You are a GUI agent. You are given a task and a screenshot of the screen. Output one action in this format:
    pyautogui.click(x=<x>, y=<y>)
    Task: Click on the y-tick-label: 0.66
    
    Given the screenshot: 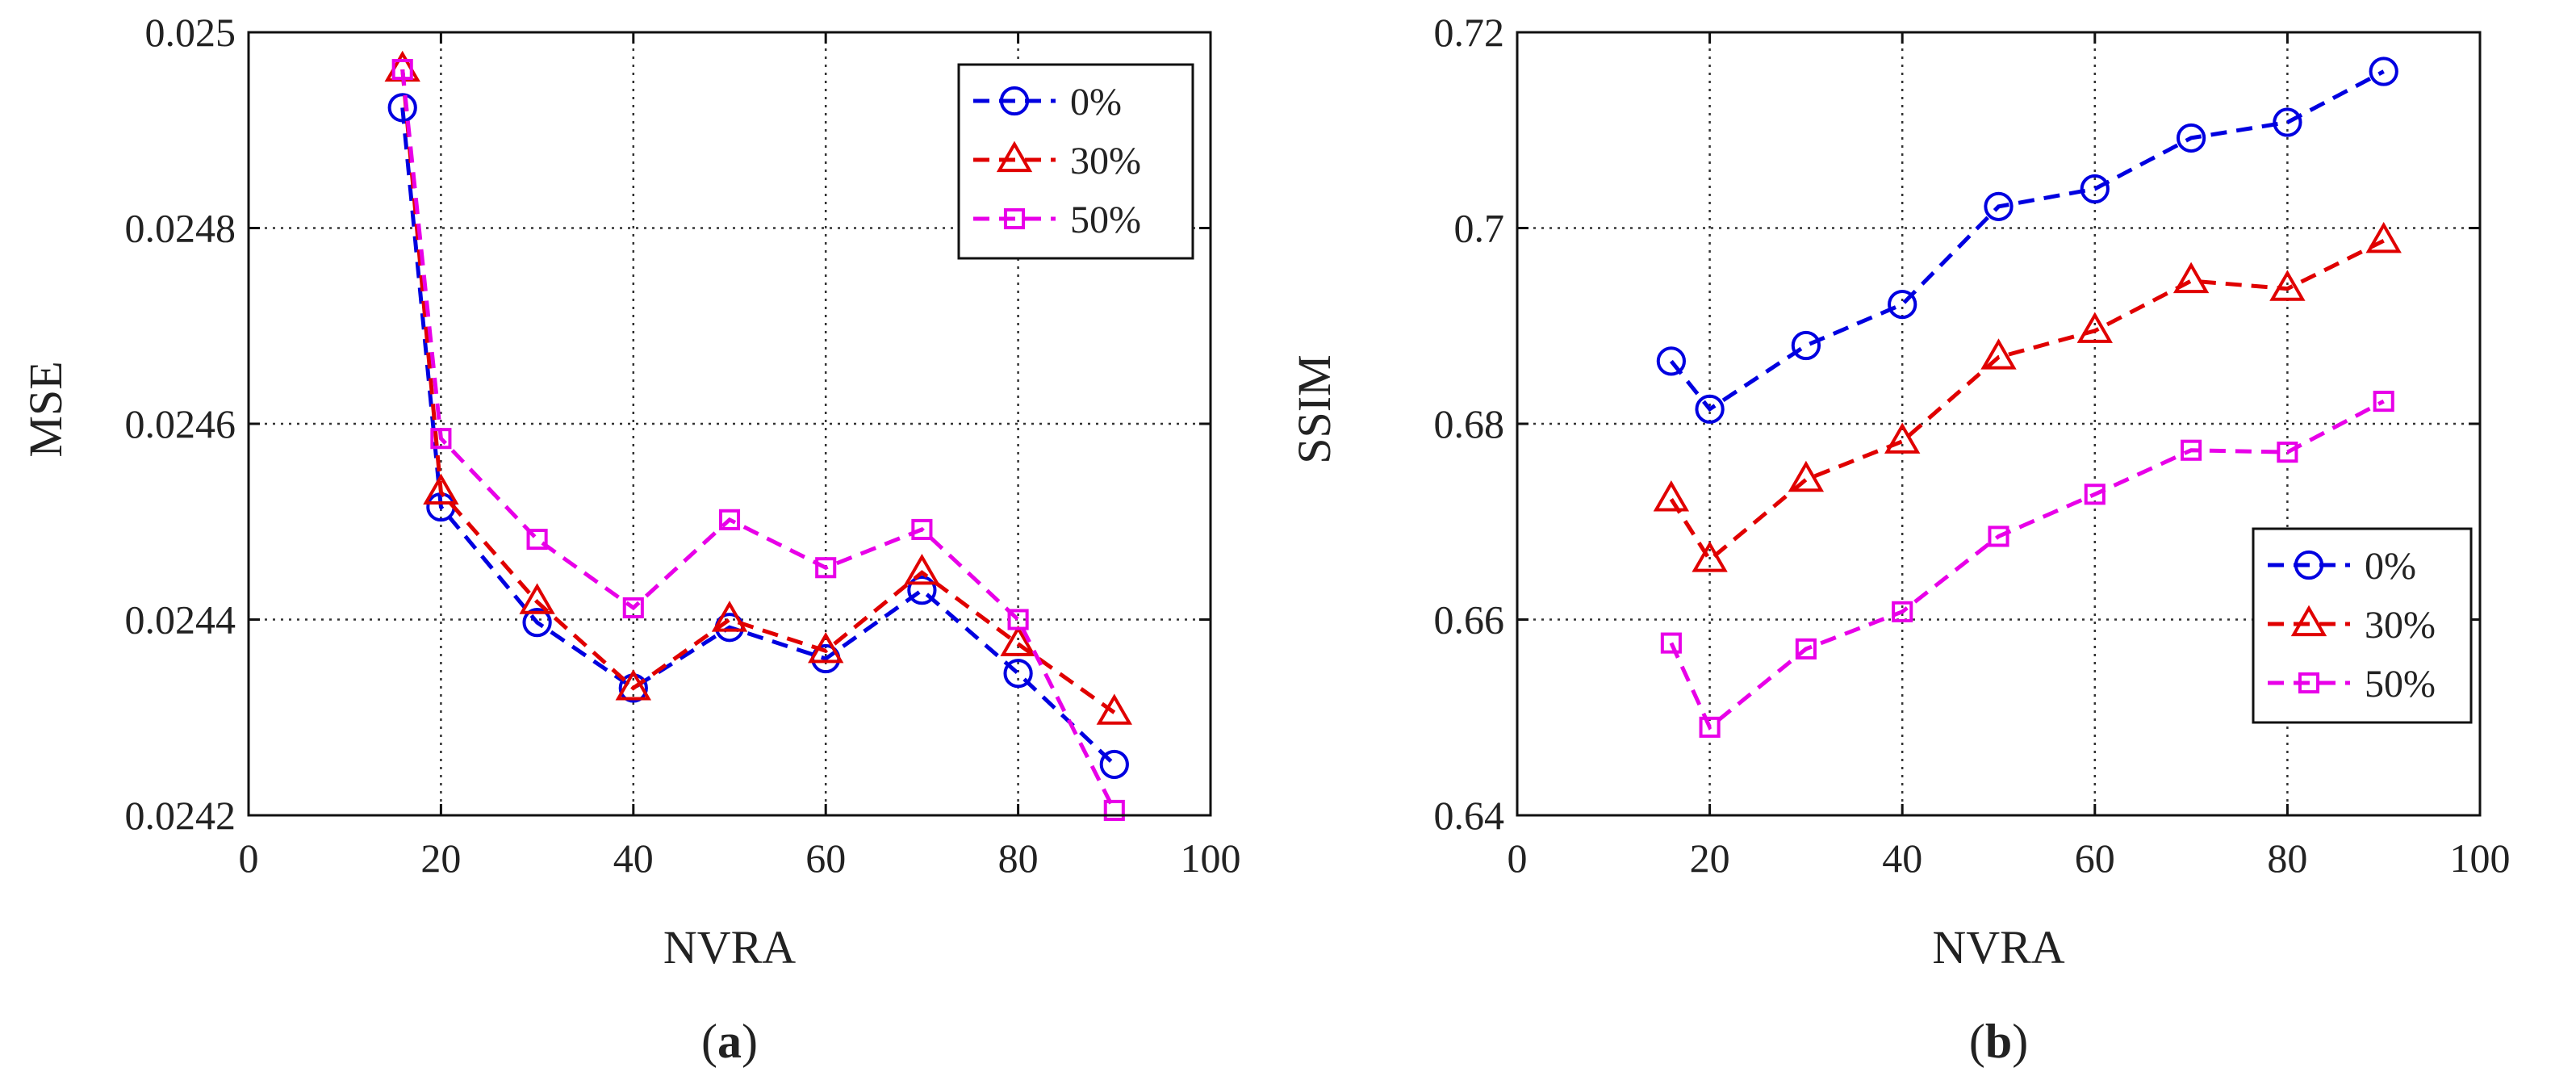 What is the action you would take?
    pyautogui.click(x=1469, y=620)
    